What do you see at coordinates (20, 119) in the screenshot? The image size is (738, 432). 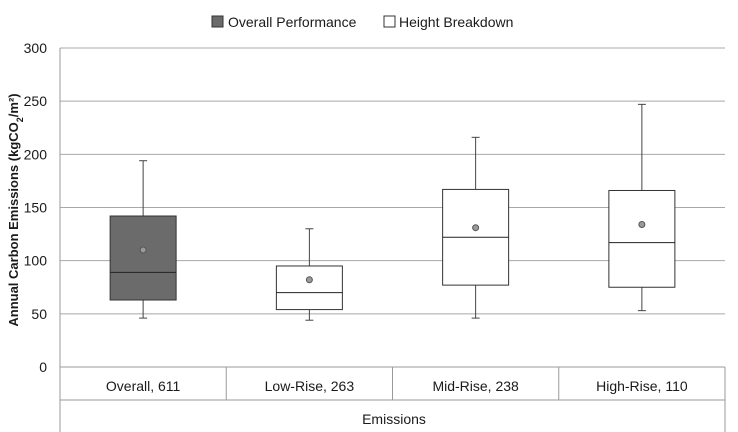 I see `y-axis-title-sub: 2` at bounding box center [20, 119].